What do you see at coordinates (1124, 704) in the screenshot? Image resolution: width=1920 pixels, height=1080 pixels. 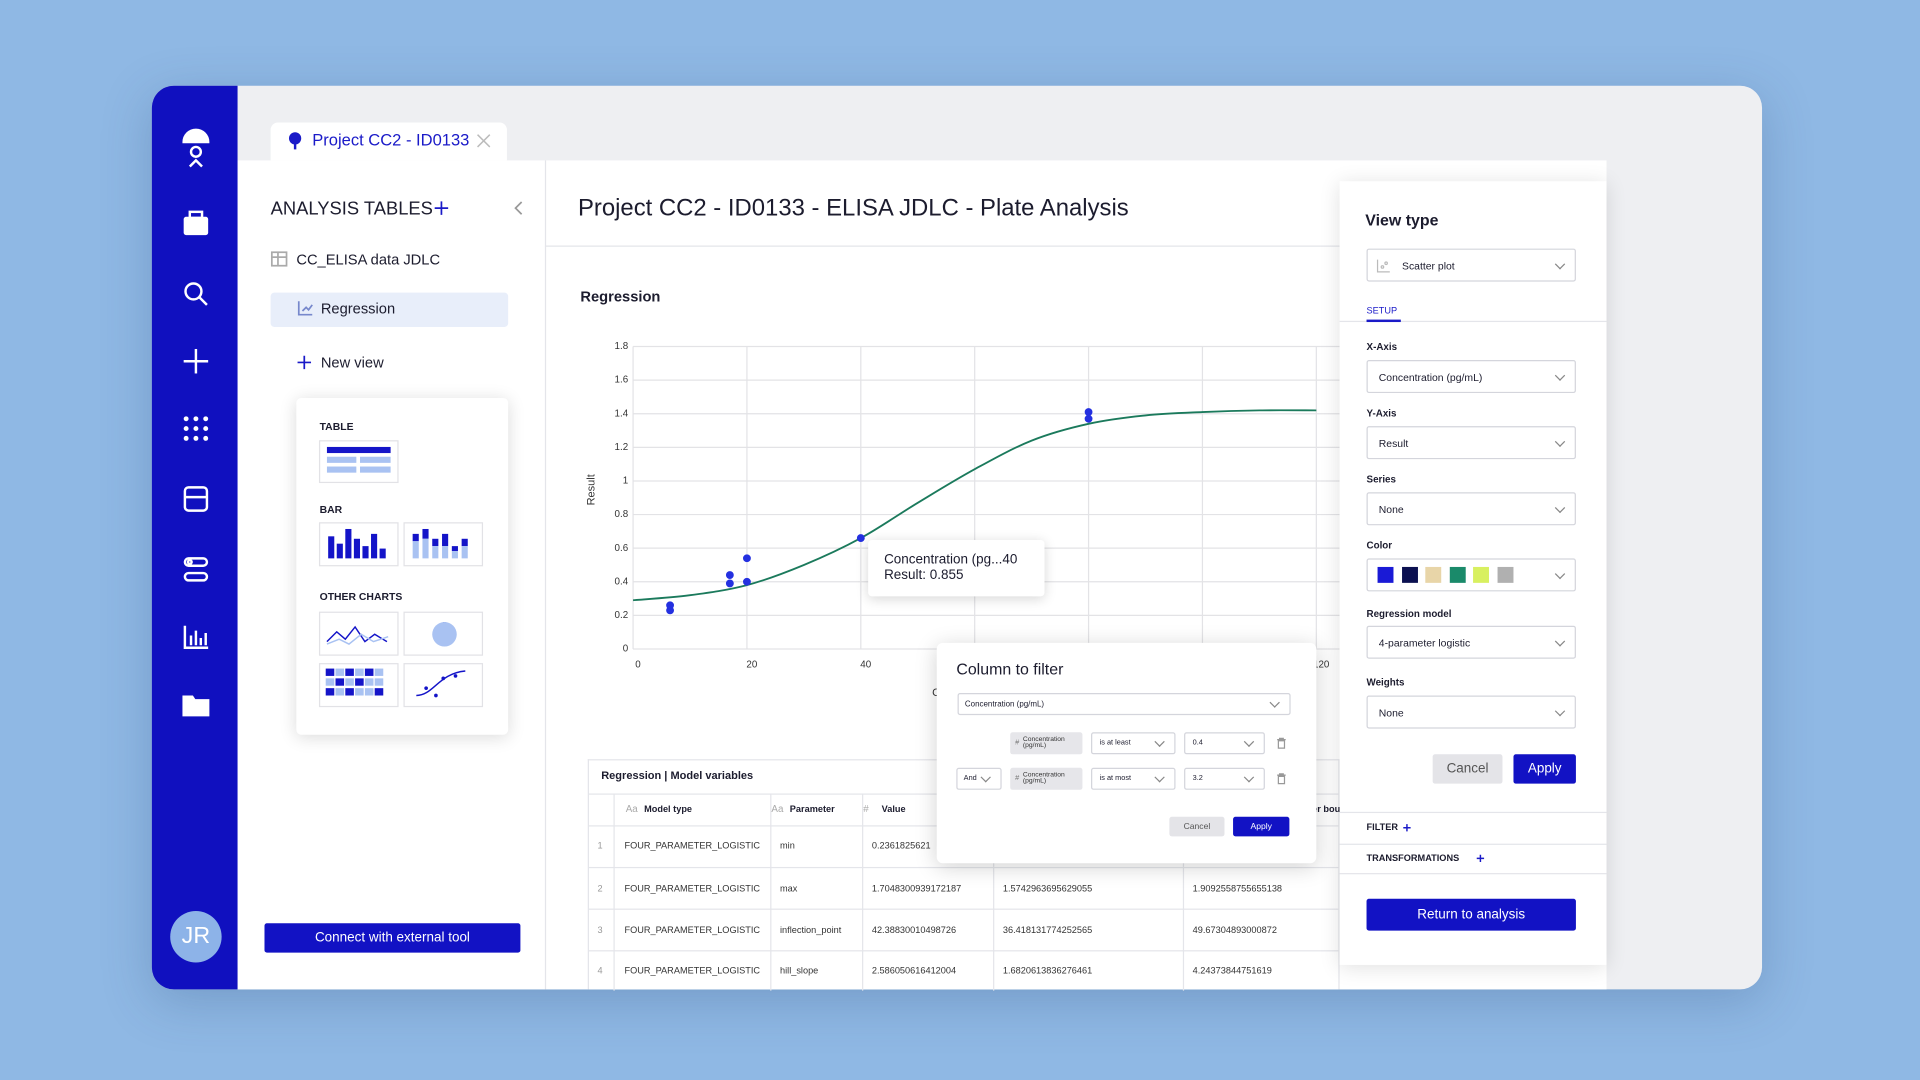 I see `column-select: Concentration (pg/mL)` at bounding box center [1124, 704].